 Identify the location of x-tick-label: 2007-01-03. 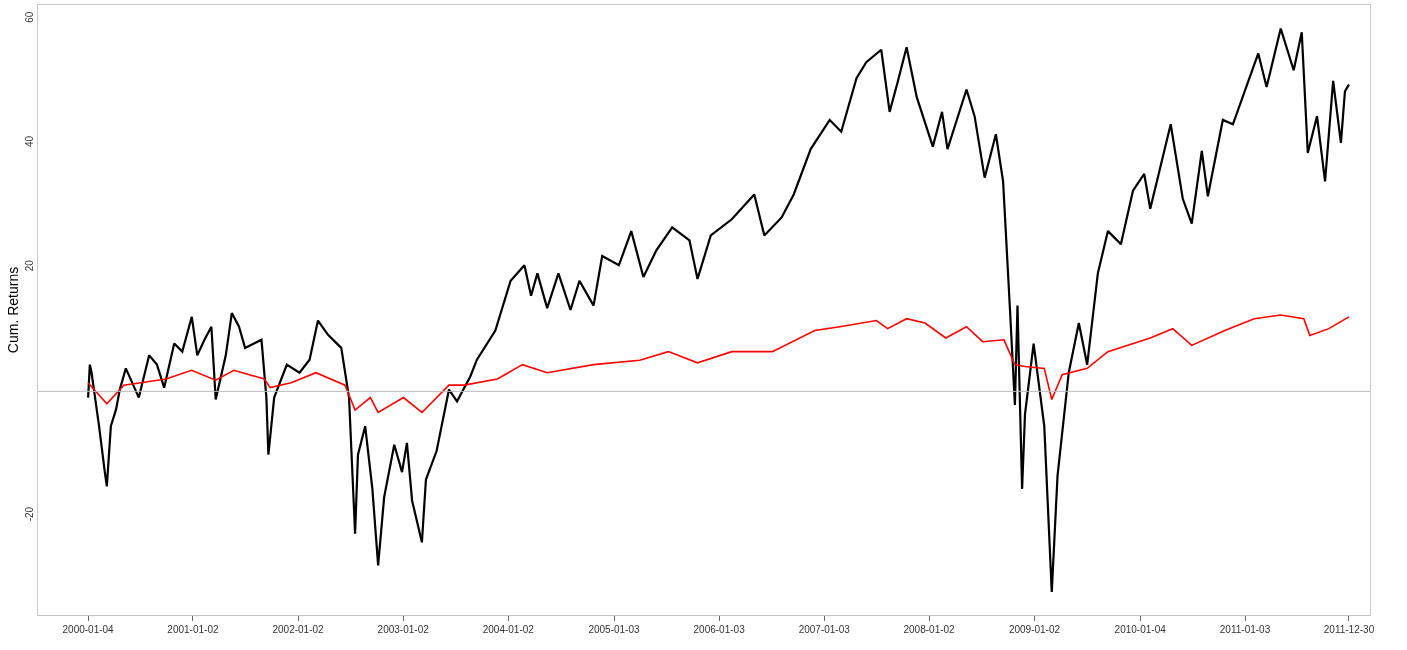
(824, 629).